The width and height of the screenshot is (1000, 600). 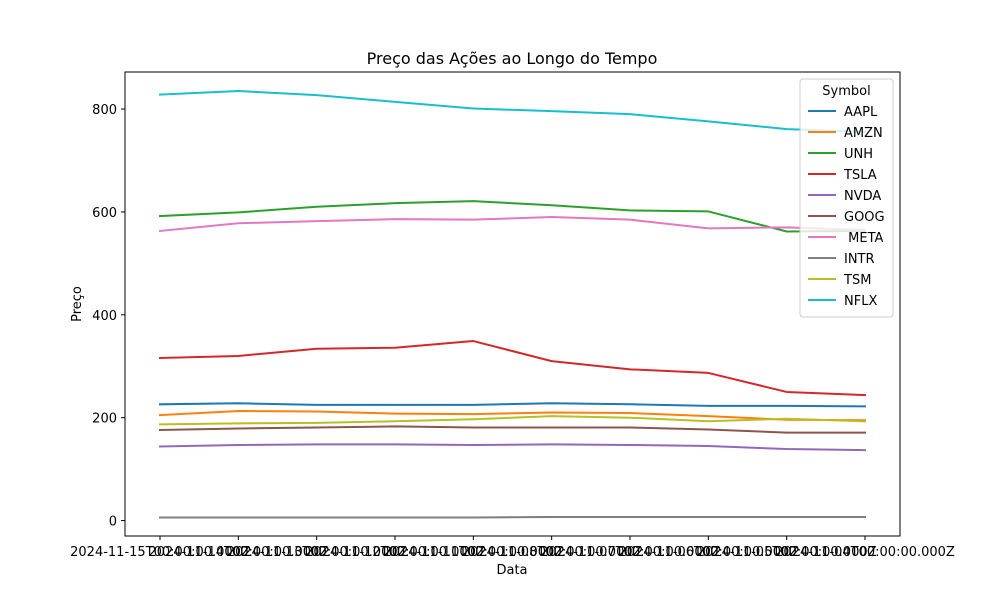 What do you see at coordinates (859, 259) in the screenshot?
I see `legend-entry: INTR` at bounding box center [859, 259].